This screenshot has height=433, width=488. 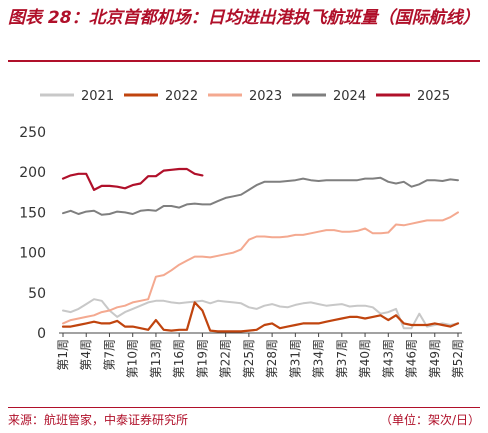 I want to click on x-tick-label: 第49周, so click(x=435, y=358).